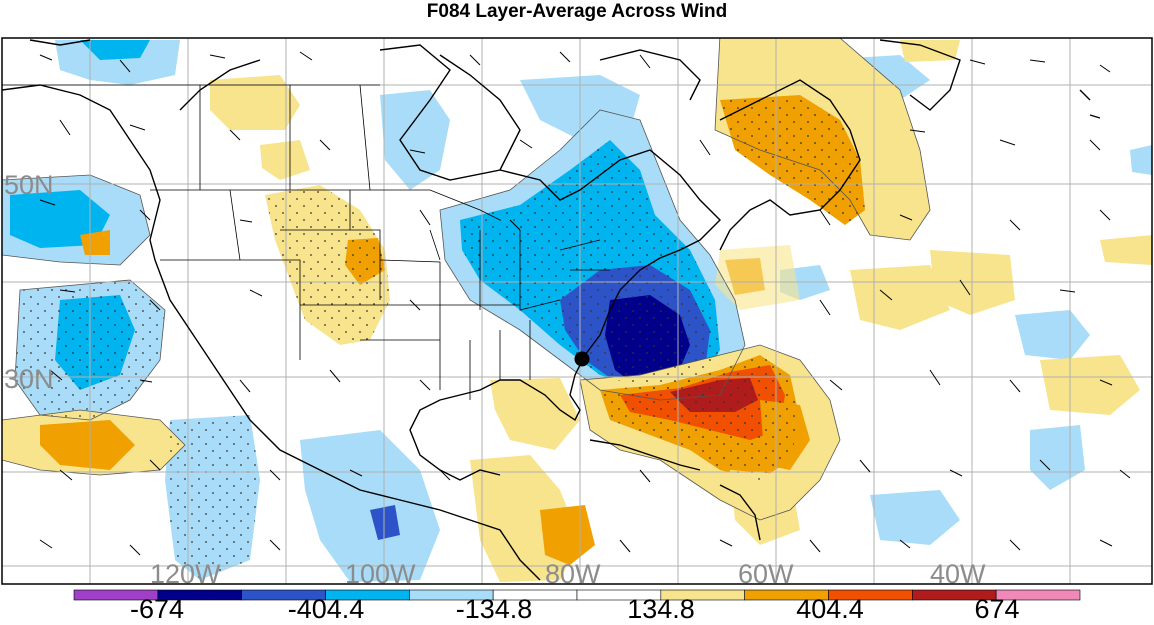  What do you see at coordinates (29, 185) in the screenshot?
I see `lat-label-50n: 50N` at bounding box center [29, 185].